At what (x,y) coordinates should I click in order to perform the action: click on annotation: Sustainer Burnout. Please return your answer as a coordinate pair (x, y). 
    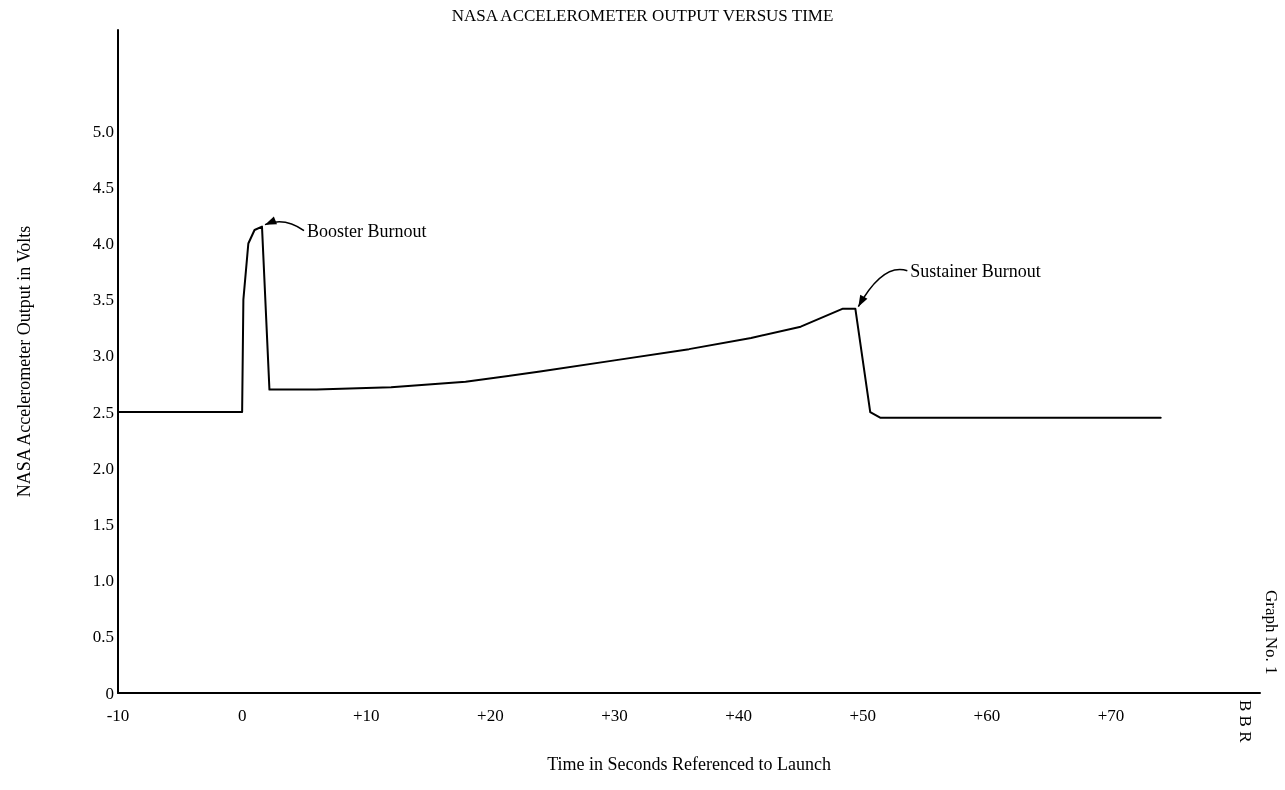
    Looking at the image, I should click on (975, 270).